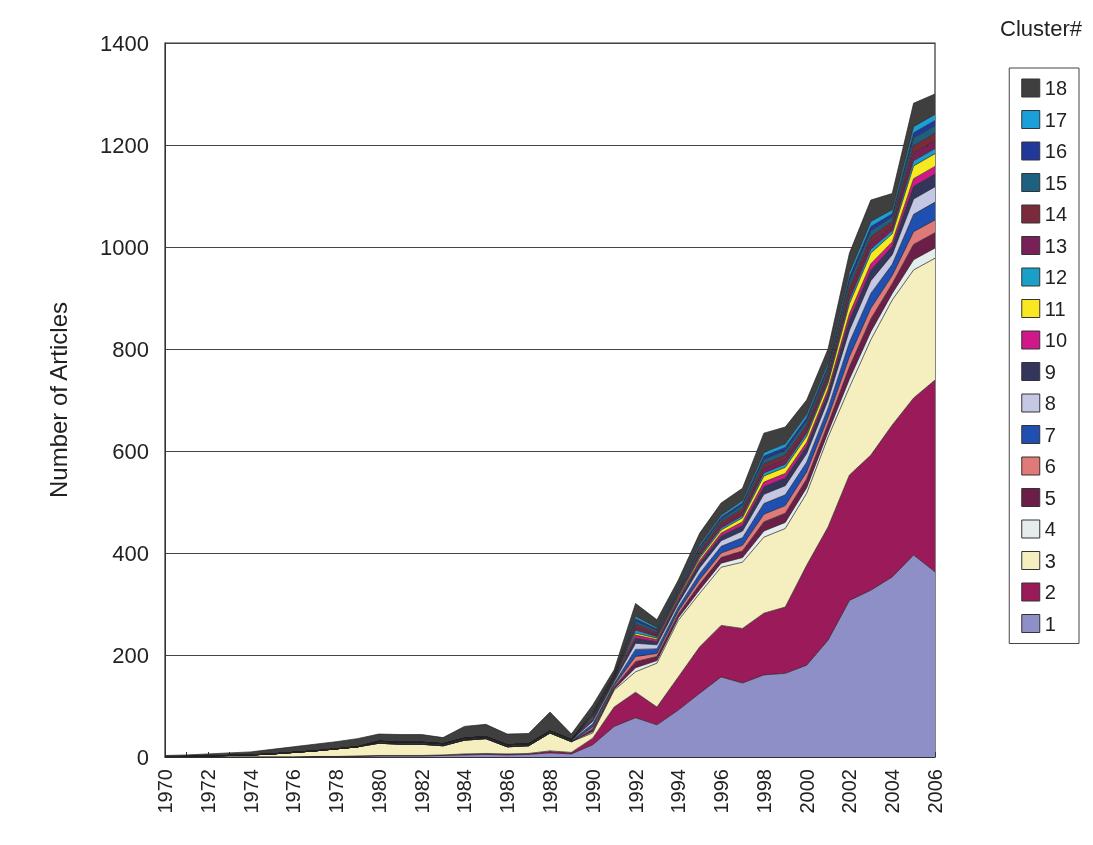 This screenshot has height=845, width=1093. What do you see at coordinates (1055, 340) in the screenshot?
I see `legend-label: 10` at bounding box center [1055, 340].